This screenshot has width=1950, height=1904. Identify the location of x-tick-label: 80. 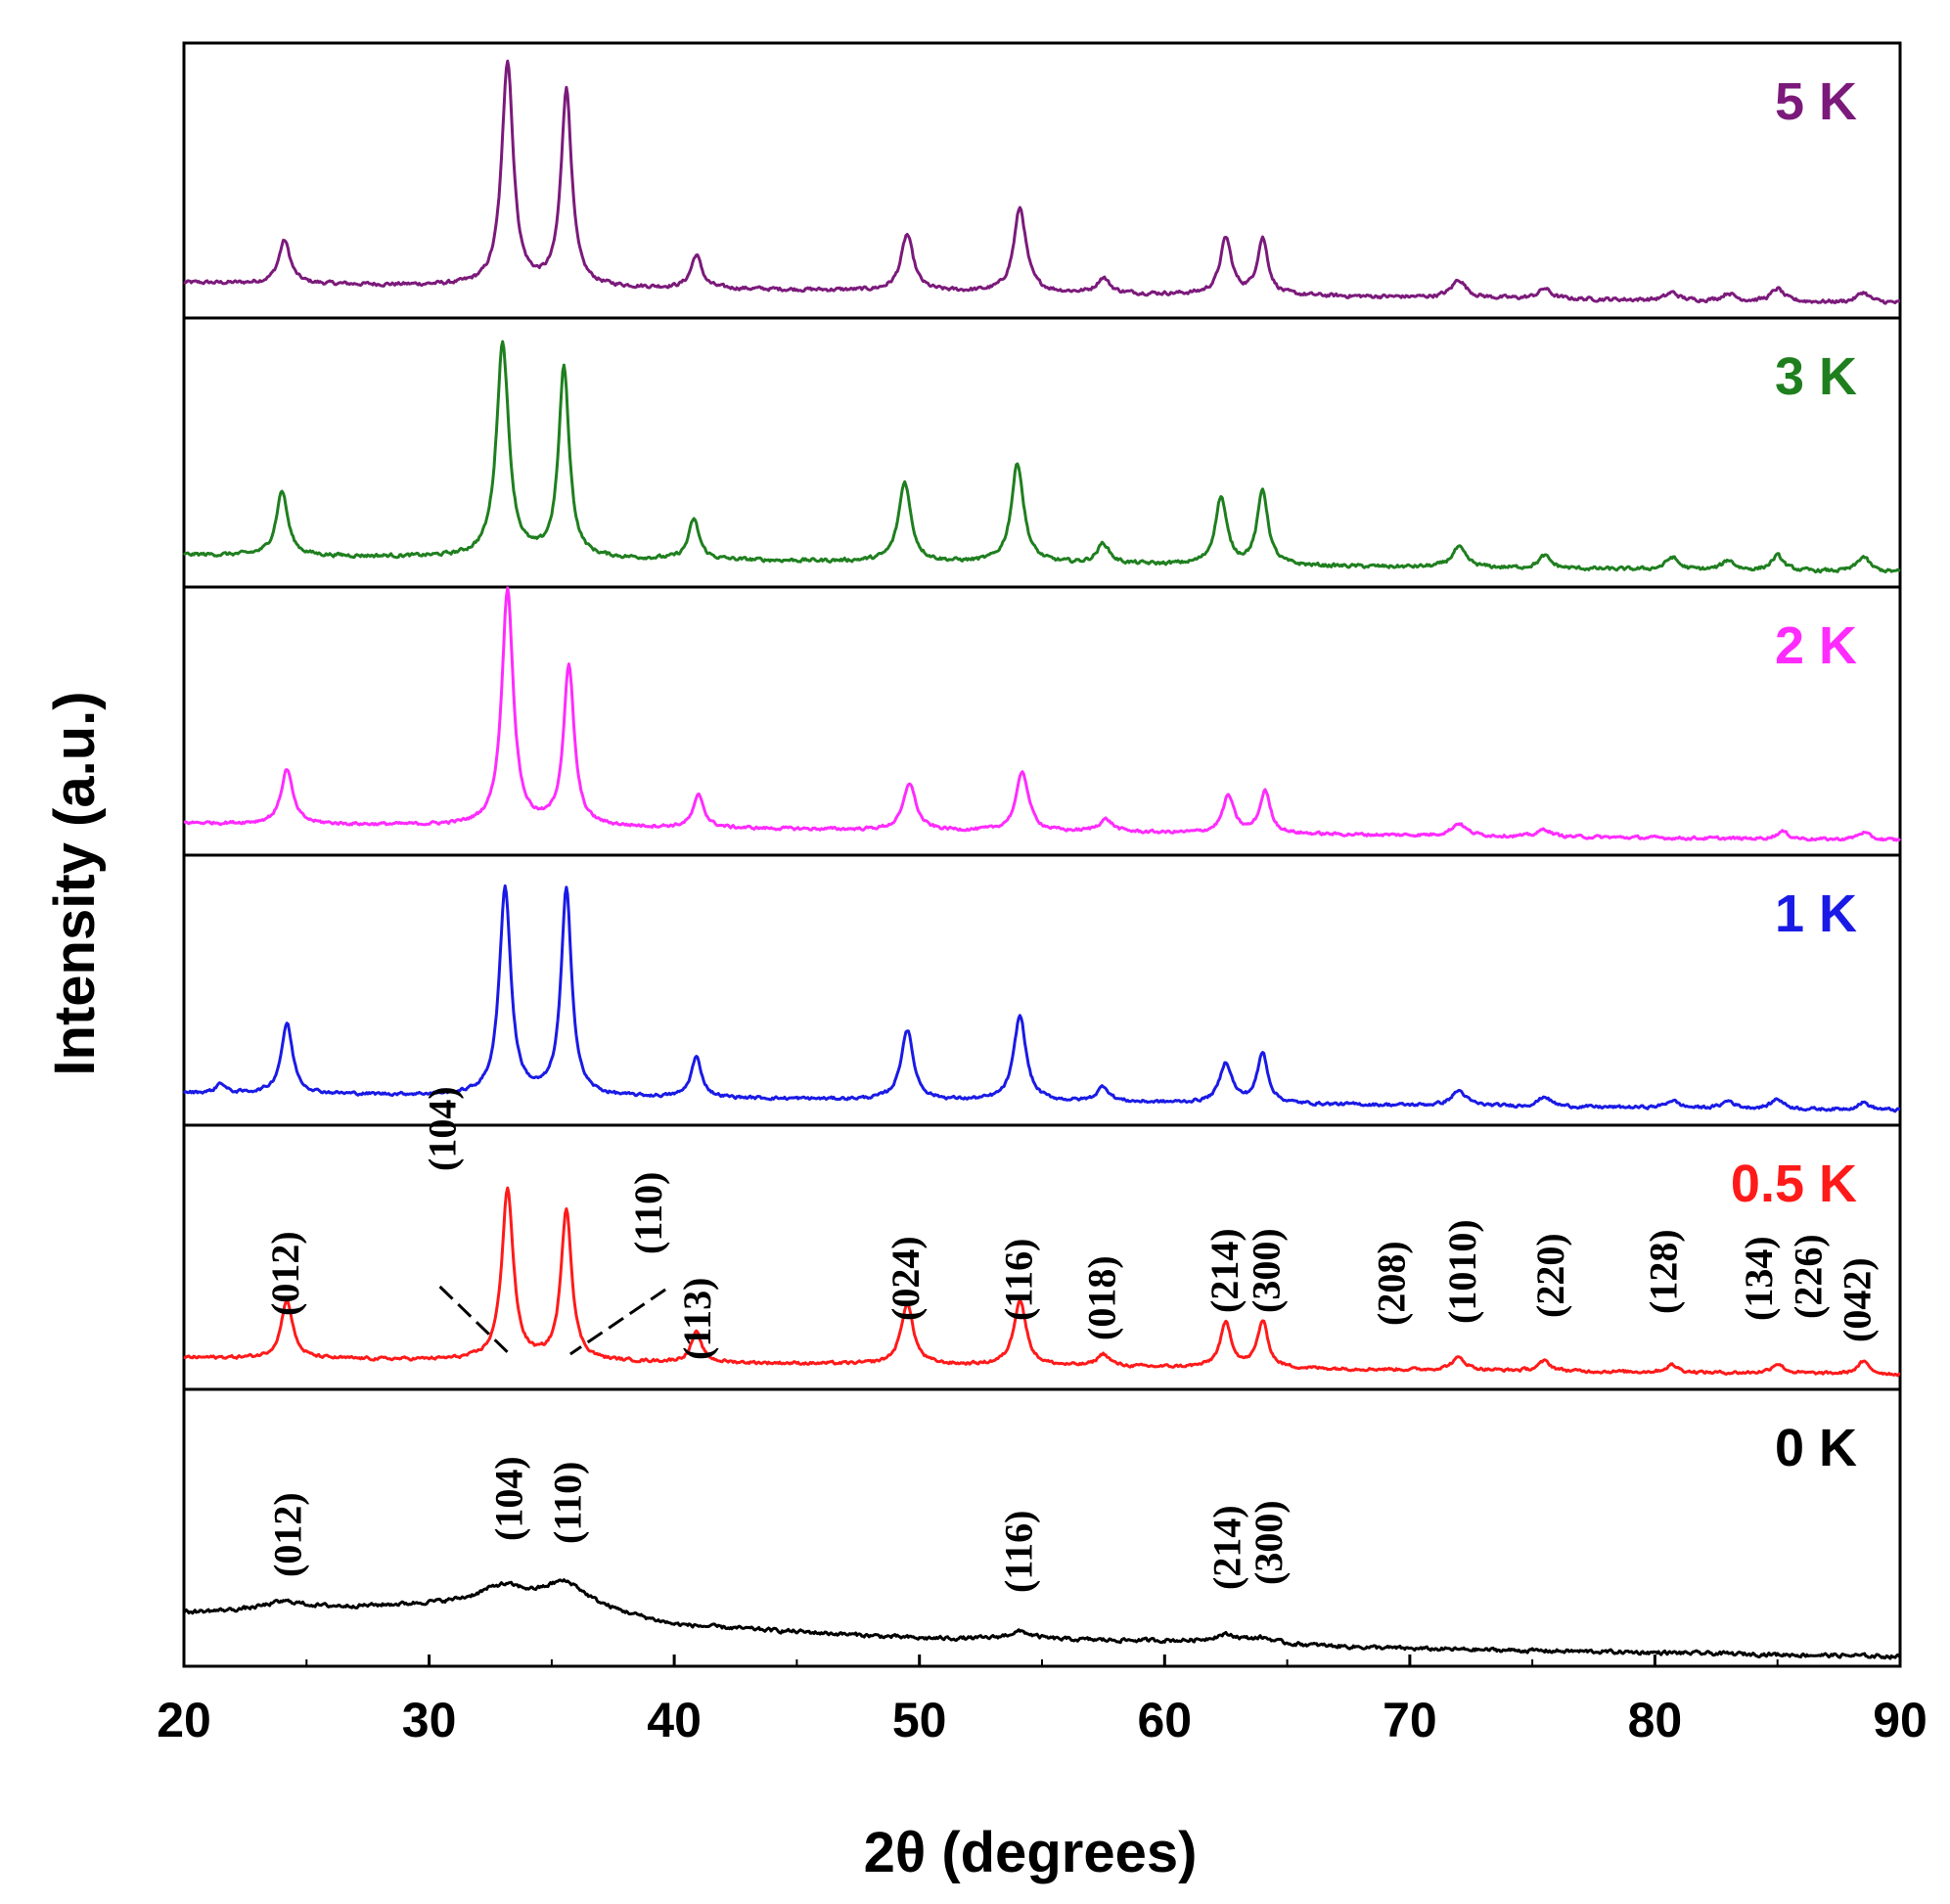
(1655, 1720).